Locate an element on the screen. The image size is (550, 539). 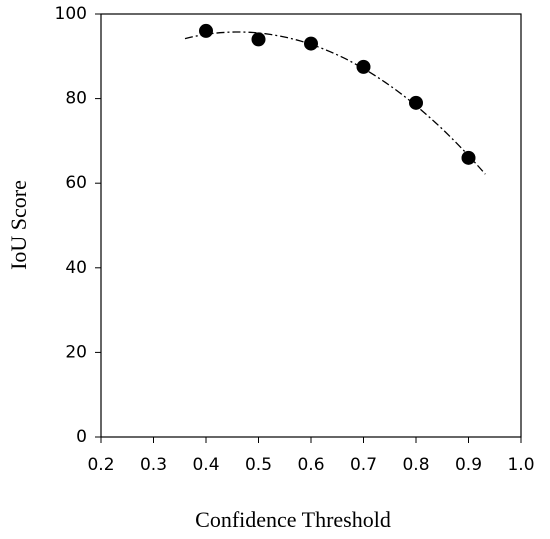
x-tick-label: 0.7 is located at coordinates (363, 465).